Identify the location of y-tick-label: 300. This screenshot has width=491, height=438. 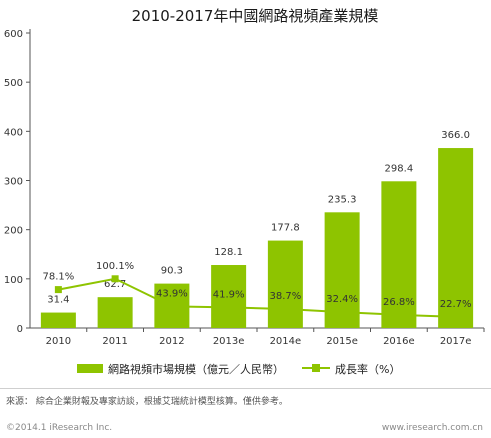
(13, 182).